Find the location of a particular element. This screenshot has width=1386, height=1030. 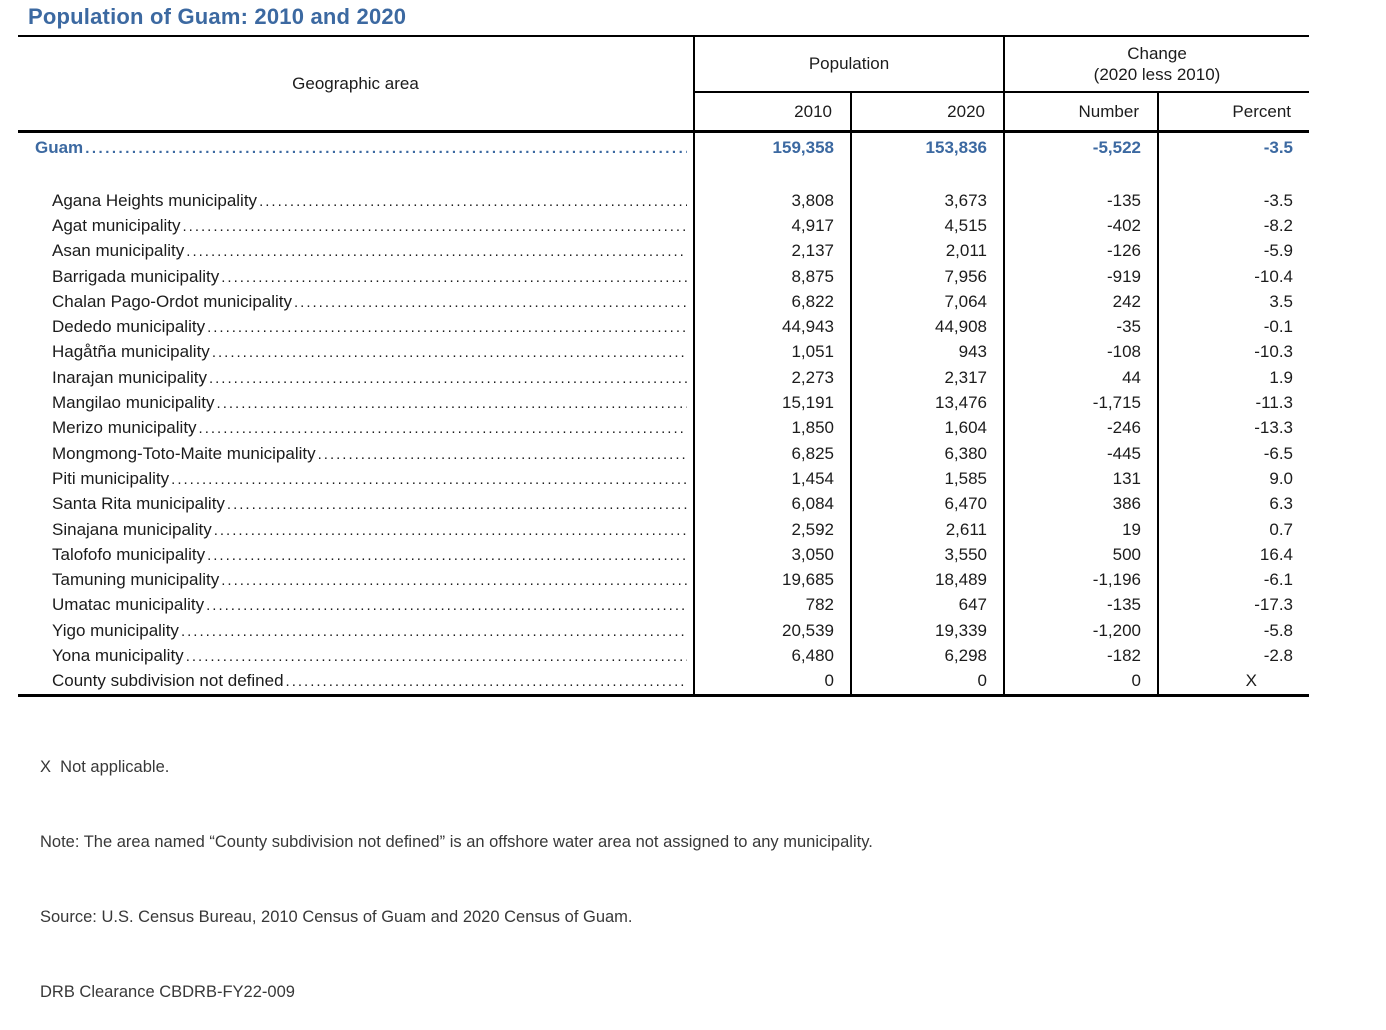

row-name-cell: Piti municipality is located at coordinates (355, 478).